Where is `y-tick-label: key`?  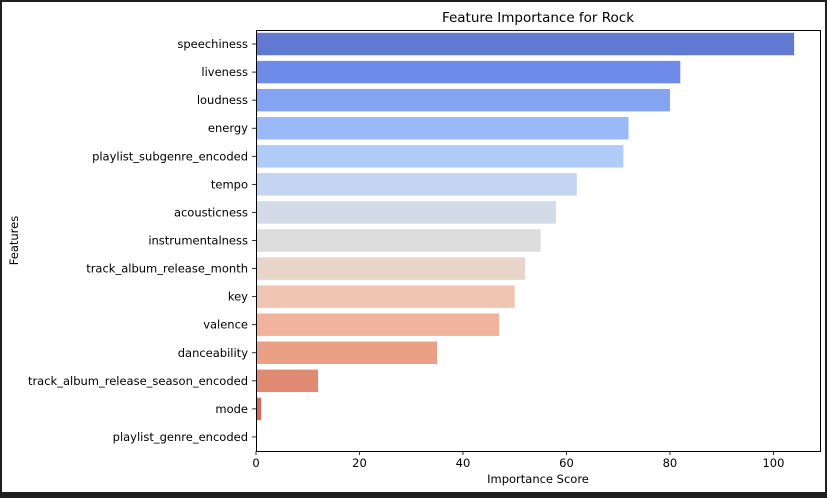 y-tick-label: key is located at coordinates (238, 297).